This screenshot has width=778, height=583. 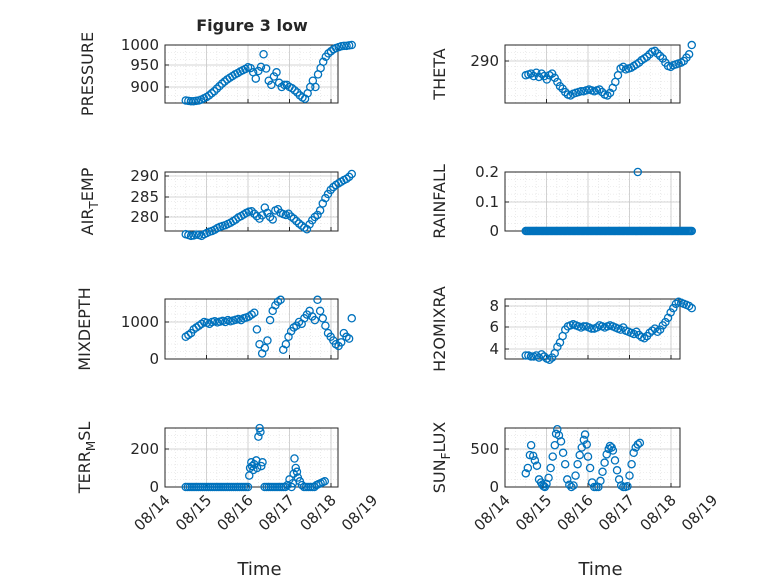 What do you see at coordinates (699, 512) in the screenshot?
I see `x-tick-label: 08/19` at bounding box center [699, 512].